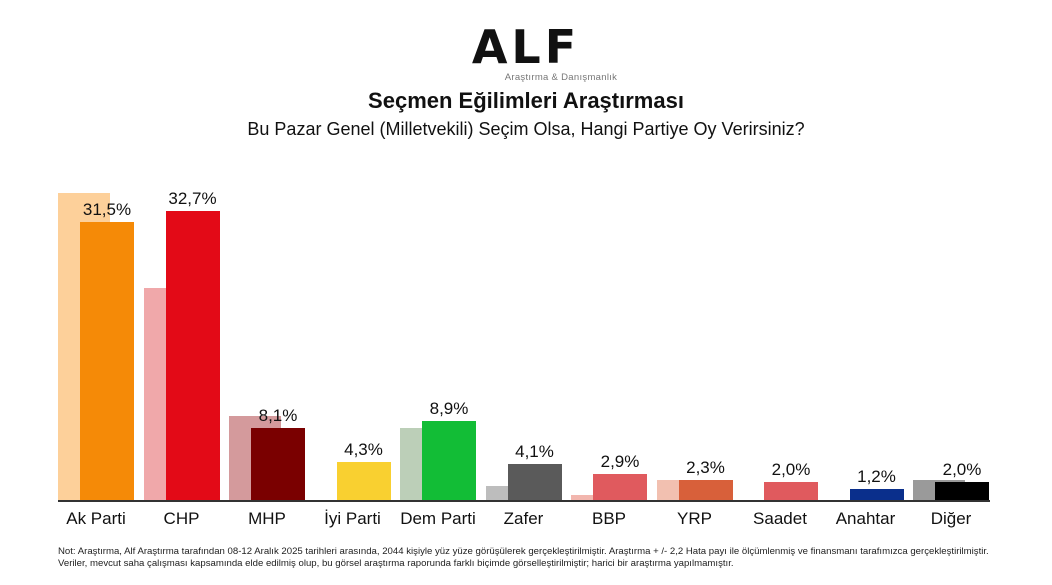 The height and width of the screenshot is (585, 1052). I want to click on category-label: Ak Parti, so click(96, 518).